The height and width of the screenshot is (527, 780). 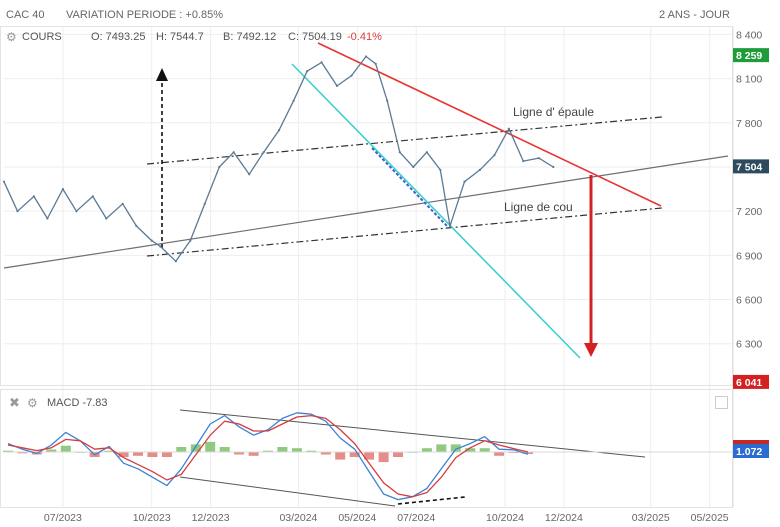 I want to click on macd-signal-line, so click(x=268, y=456).